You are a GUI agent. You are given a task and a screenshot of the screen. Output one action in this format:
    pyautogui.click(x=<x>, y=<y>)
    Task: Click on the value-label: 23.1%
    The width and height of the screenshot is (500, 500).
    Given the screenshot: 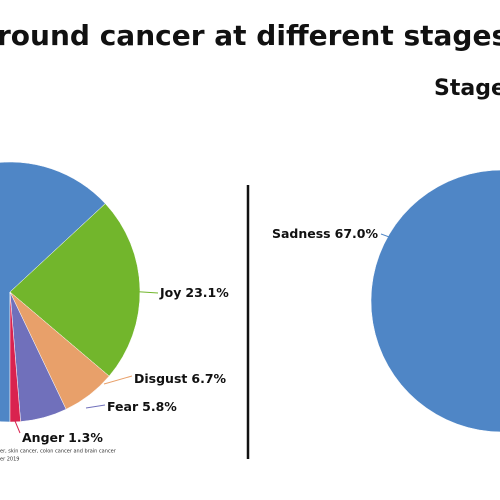 What is the action you would take?
    pyautogui.click(x=207, y=292)
    